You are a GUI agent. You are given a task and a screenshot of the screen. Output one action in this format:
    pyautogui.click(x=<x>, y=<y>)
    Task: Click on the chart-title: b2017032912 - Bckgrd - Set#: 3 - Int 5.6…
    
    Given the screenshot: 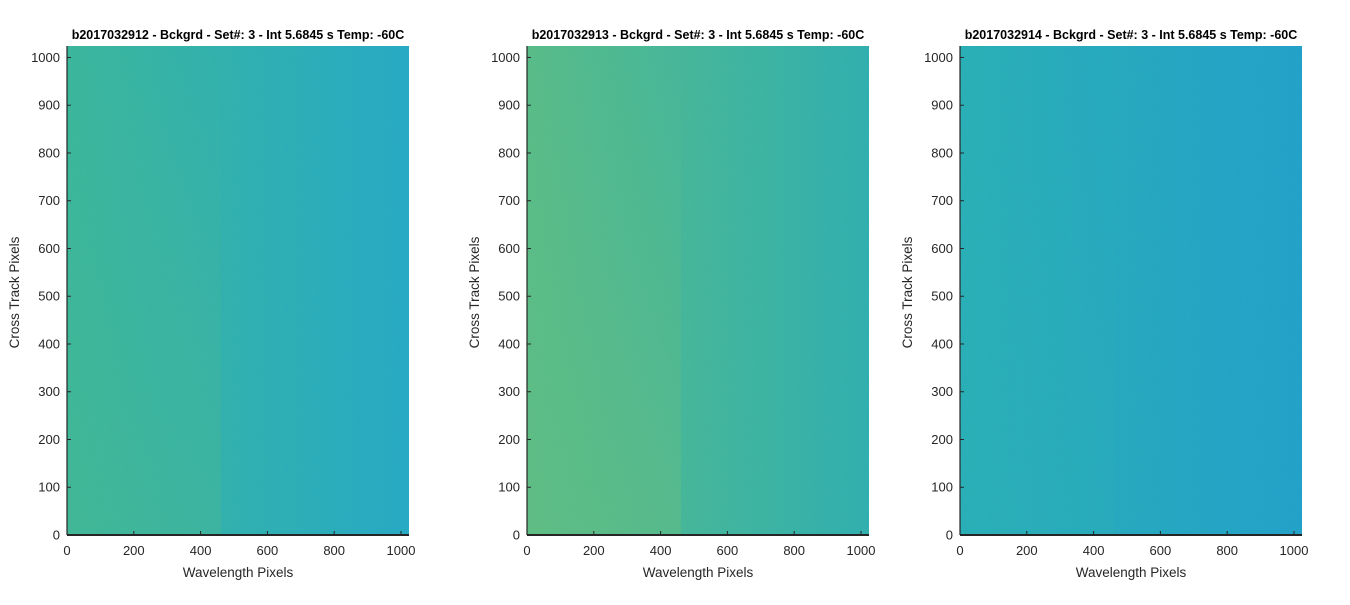 What is the action you would take?
    pyautogui.click(x=238, y=35)
    